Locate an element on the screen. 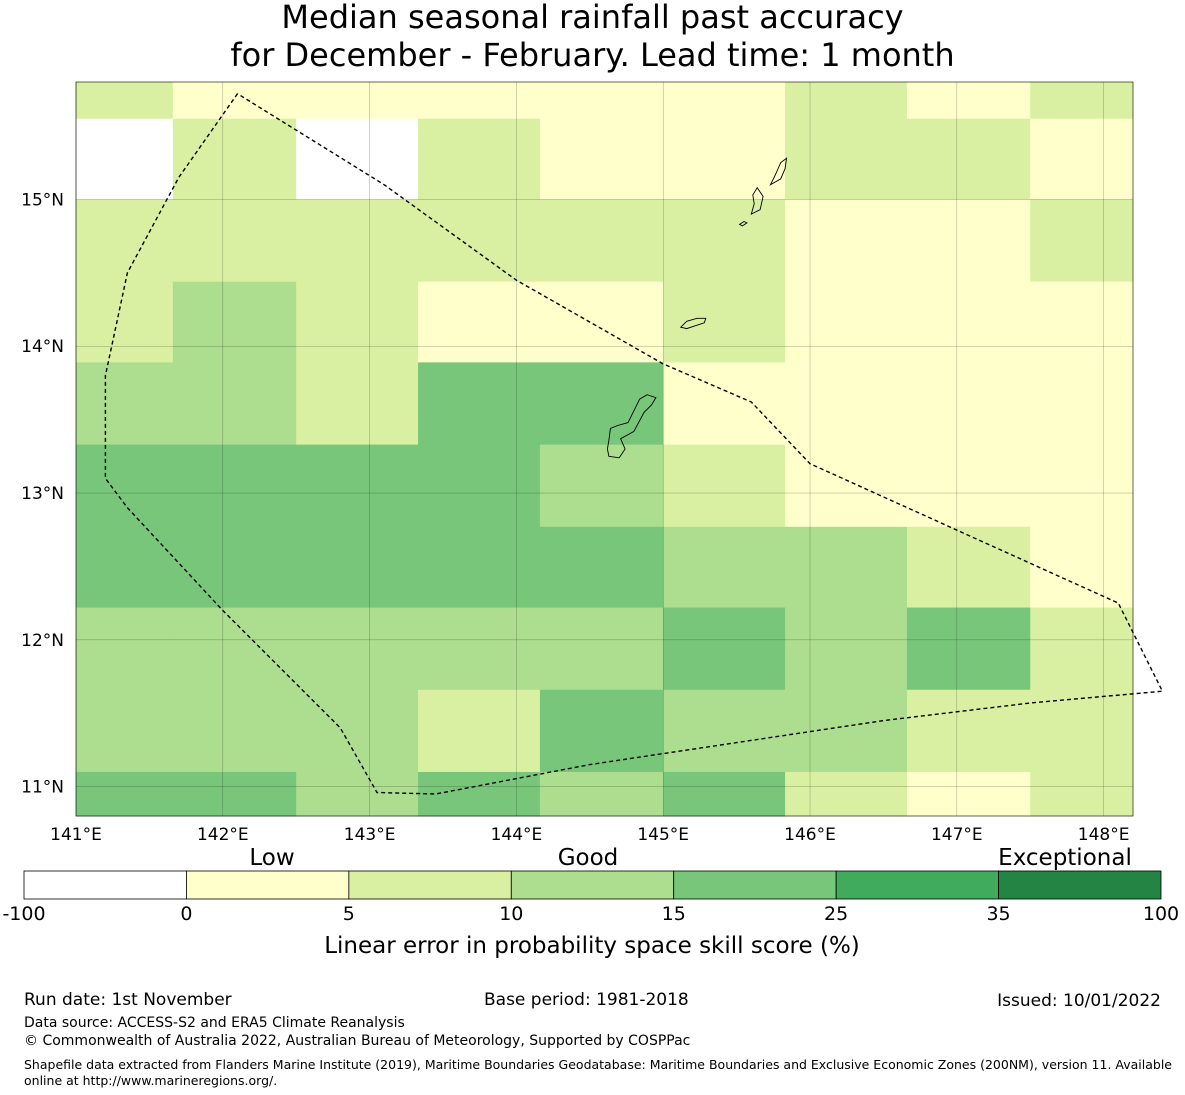  colorbar-tick-label: 10 is located at coordinates (511, 914).